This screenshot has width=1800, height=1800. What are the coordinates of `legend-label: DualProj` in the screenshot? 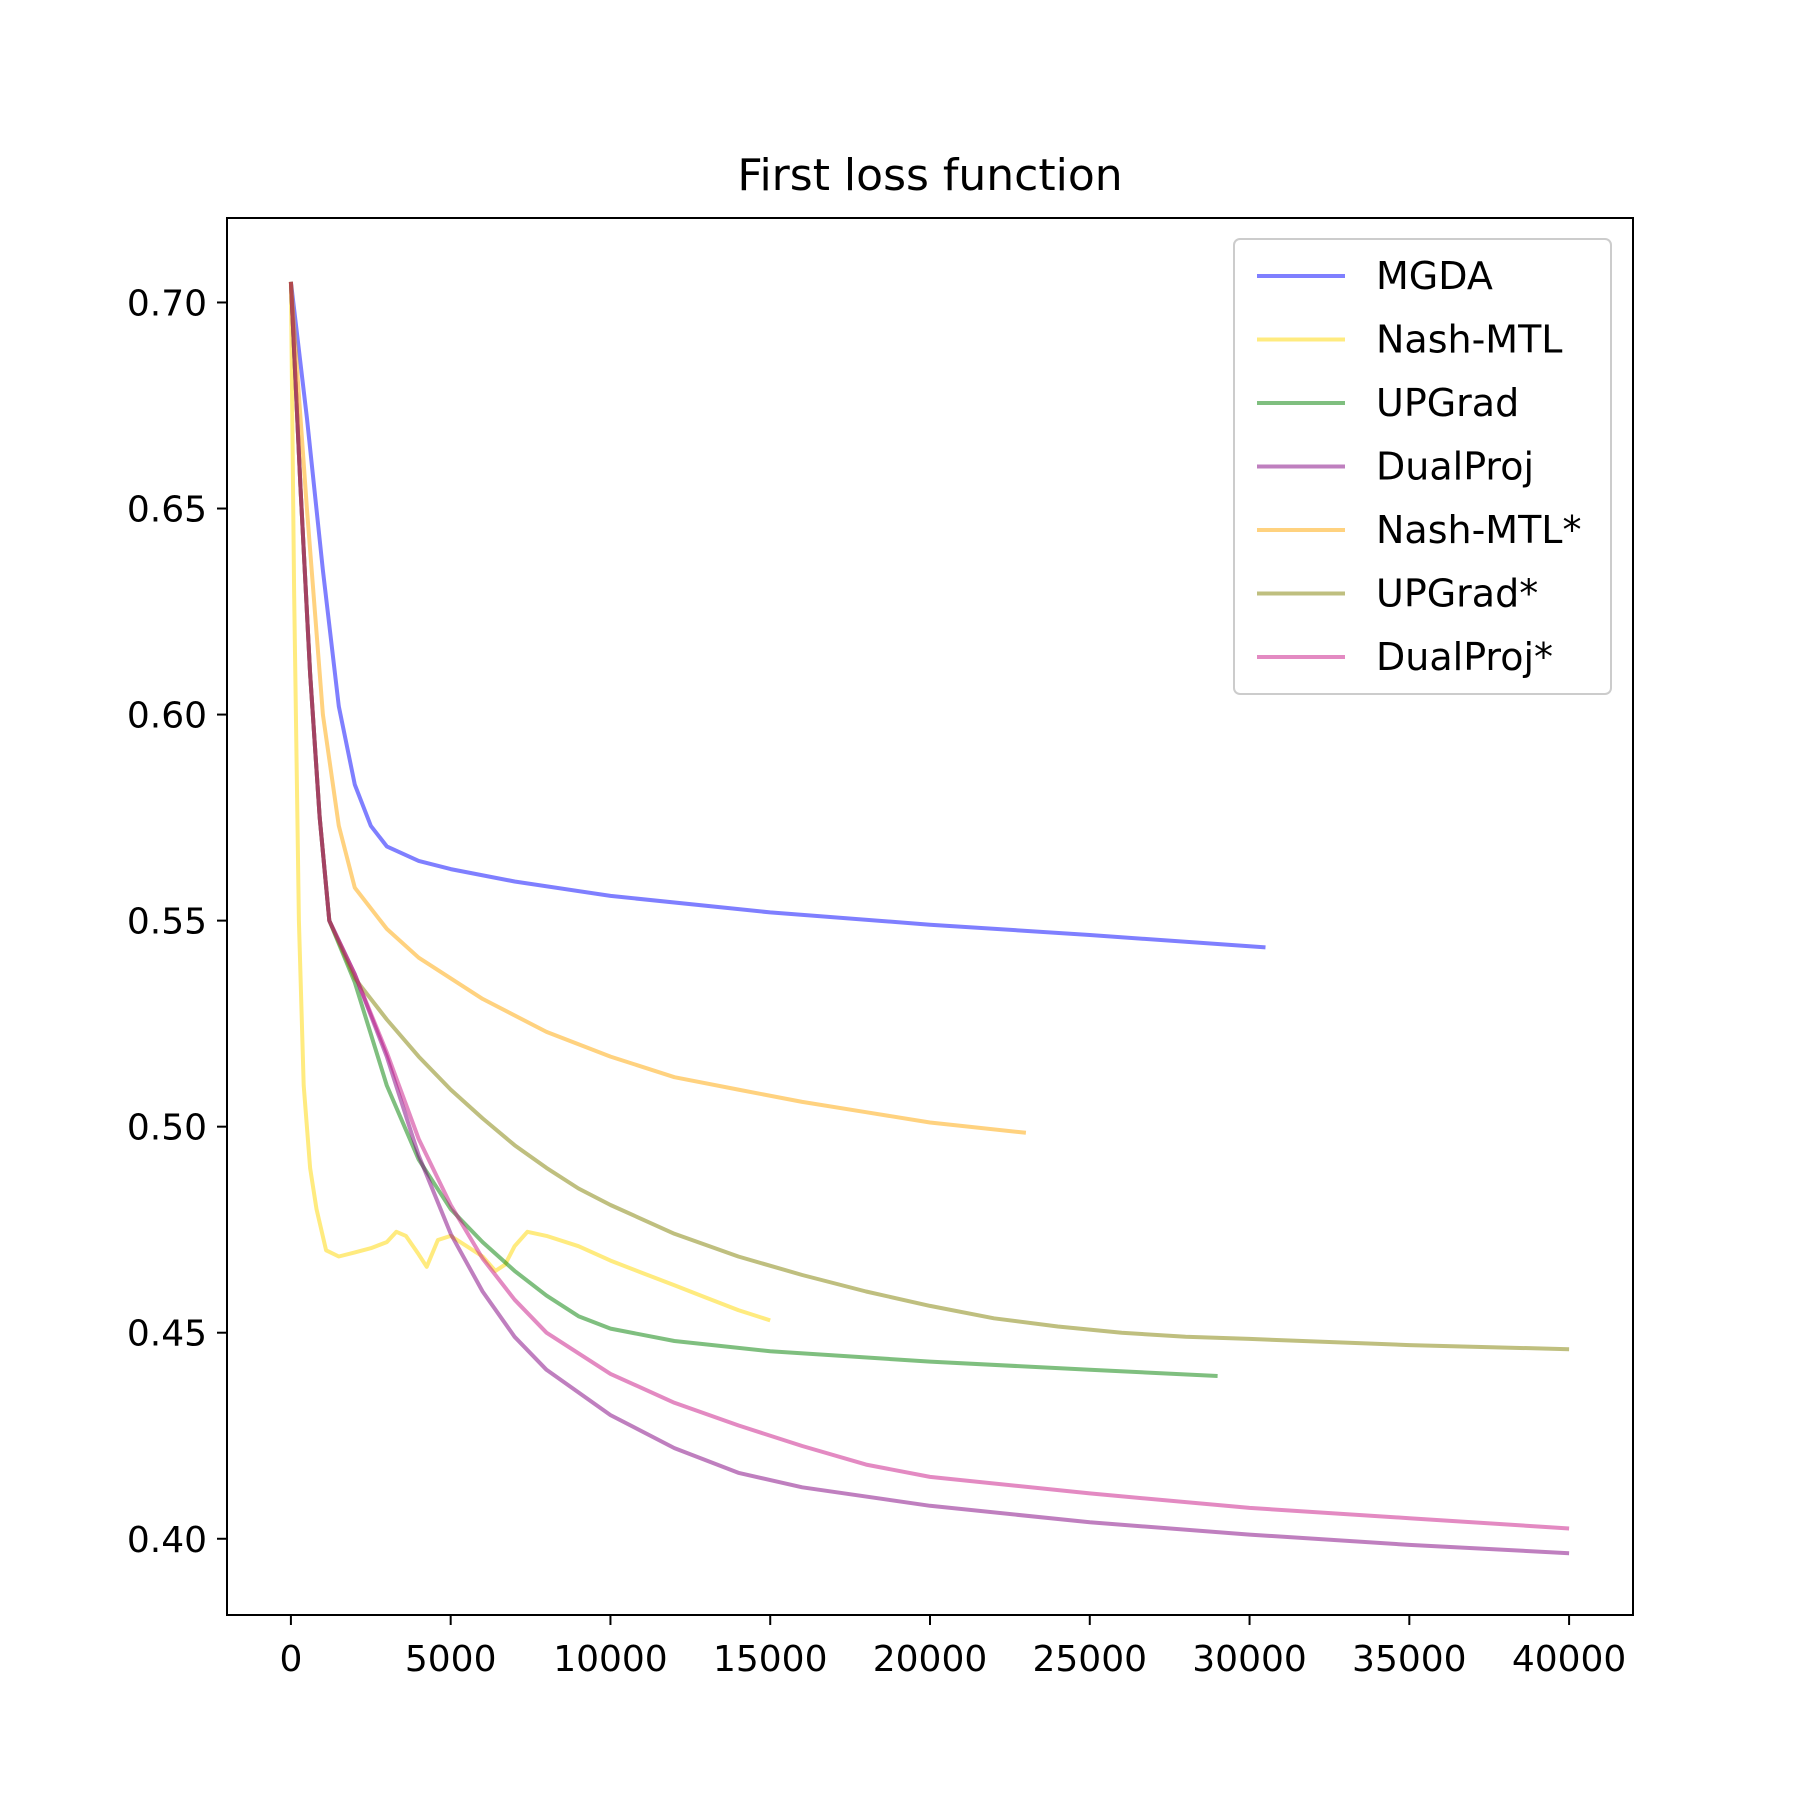 It's located at (1455, 467).